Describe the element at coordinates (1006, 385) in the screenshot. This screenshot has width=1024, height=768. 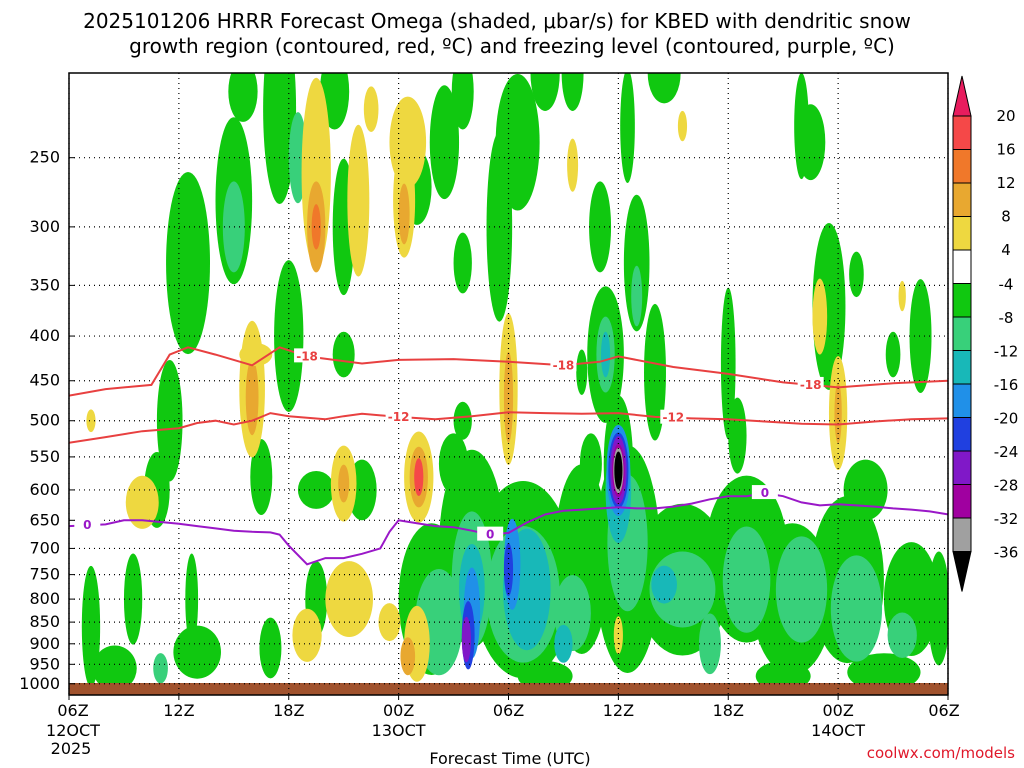
I see `colorbar-label: -16` at that location.